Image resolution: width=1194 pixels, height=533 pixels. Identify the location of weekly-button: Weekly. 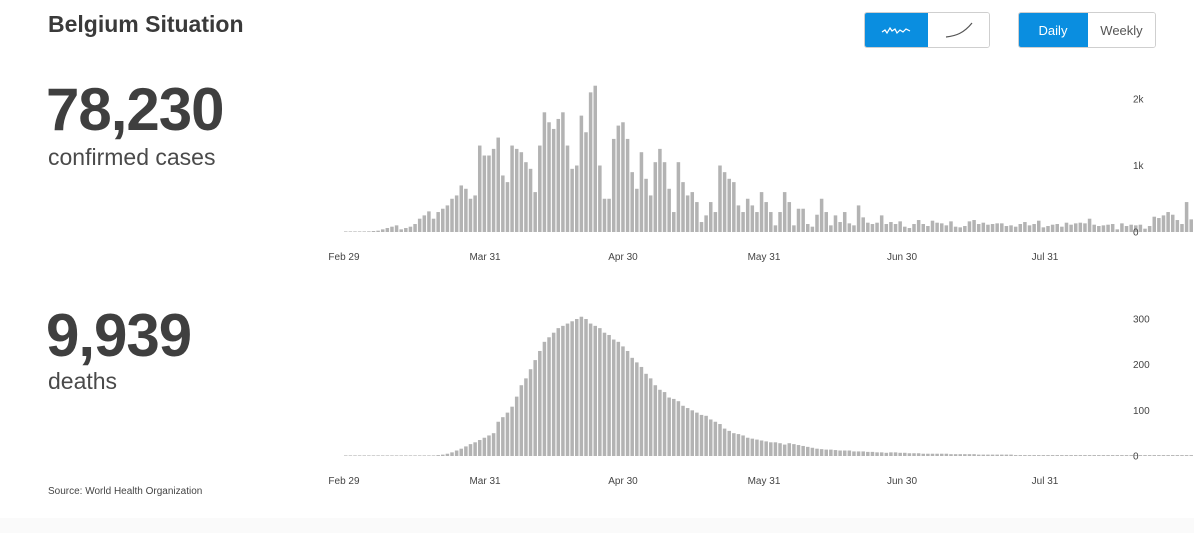
(1121, 30).